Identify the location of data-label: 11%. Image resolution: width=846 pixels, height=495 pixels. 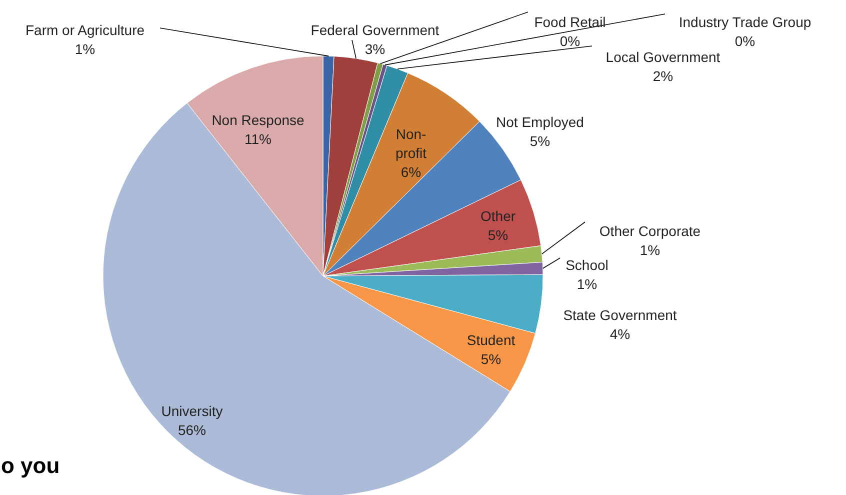
(258, 139).